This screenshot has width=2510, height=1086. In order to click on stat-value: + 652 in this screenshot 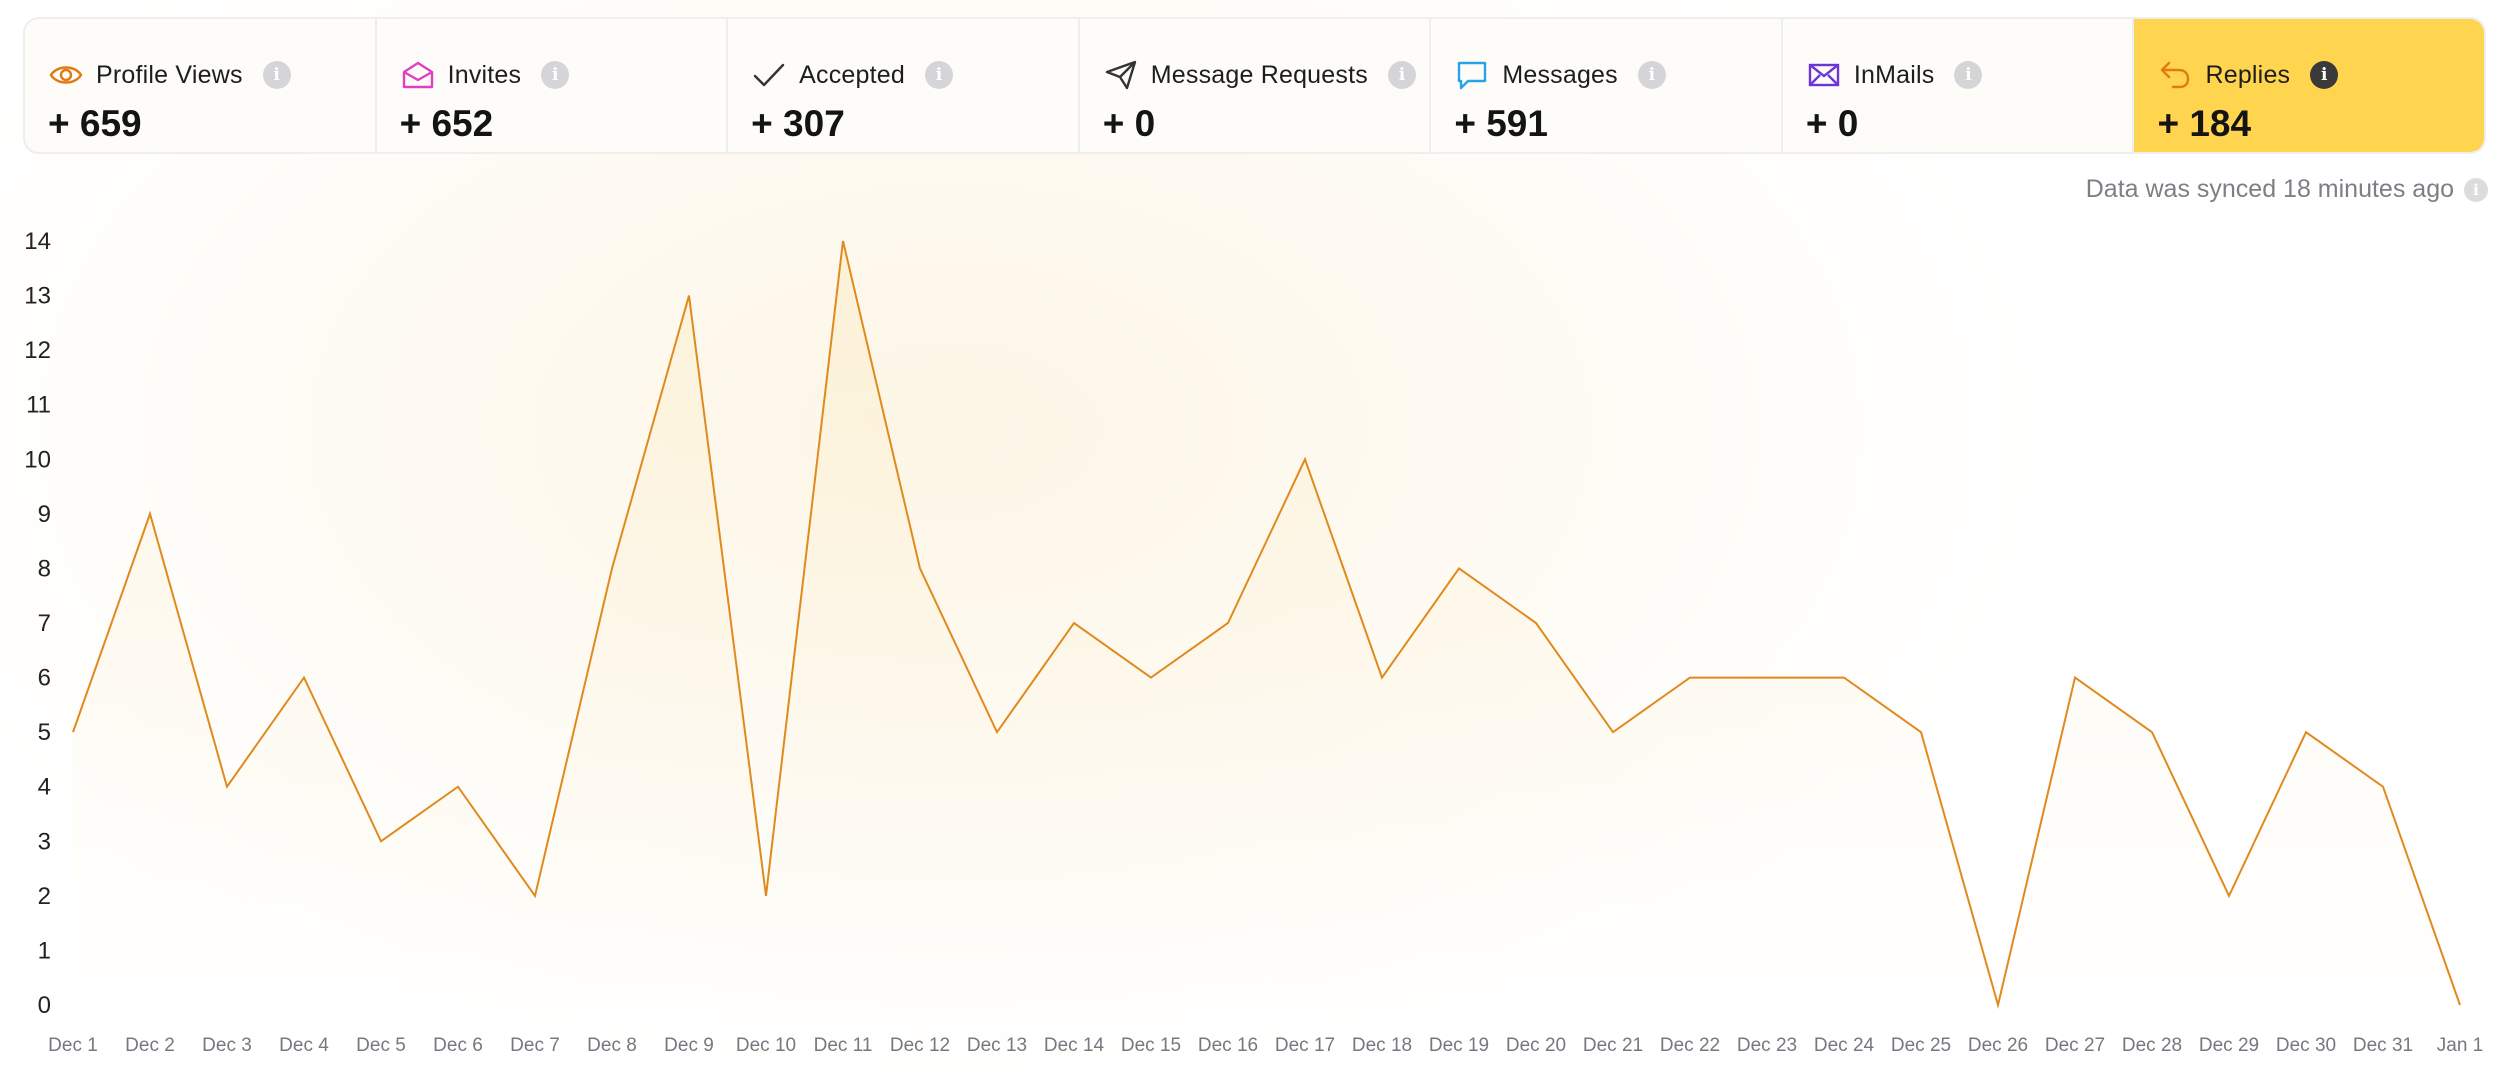, I will do `click(446, 123)`.